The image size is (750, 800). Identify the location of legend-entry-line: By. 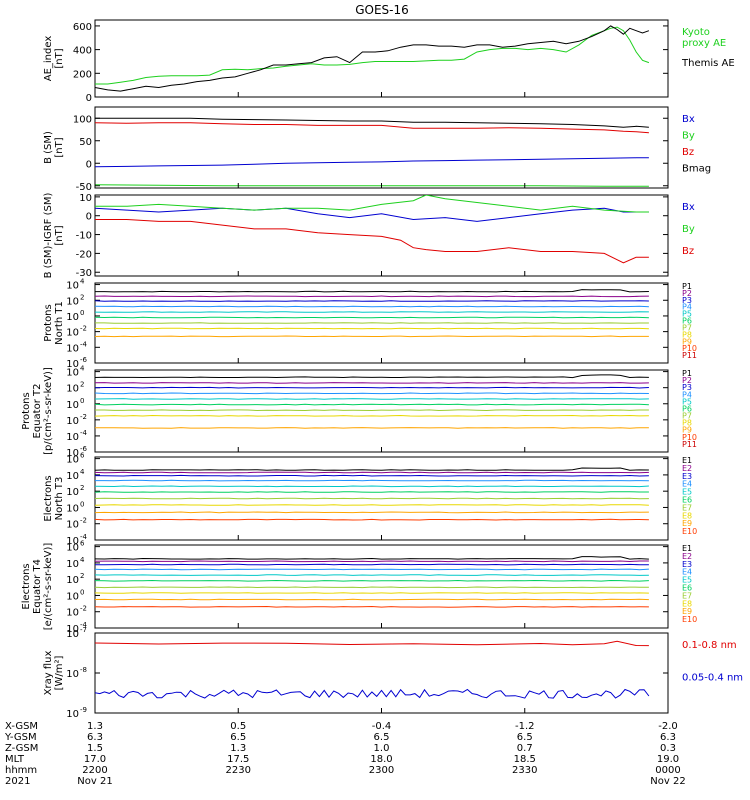
(688, 229).